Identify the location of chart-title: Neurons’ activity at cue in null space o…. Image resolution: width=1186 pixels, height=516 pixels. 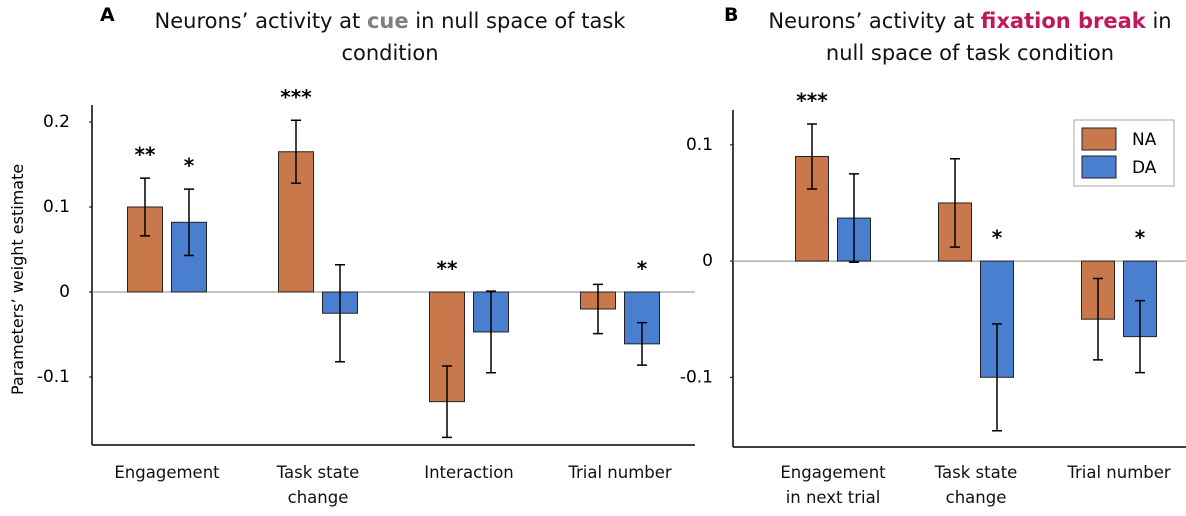
(390, 37).